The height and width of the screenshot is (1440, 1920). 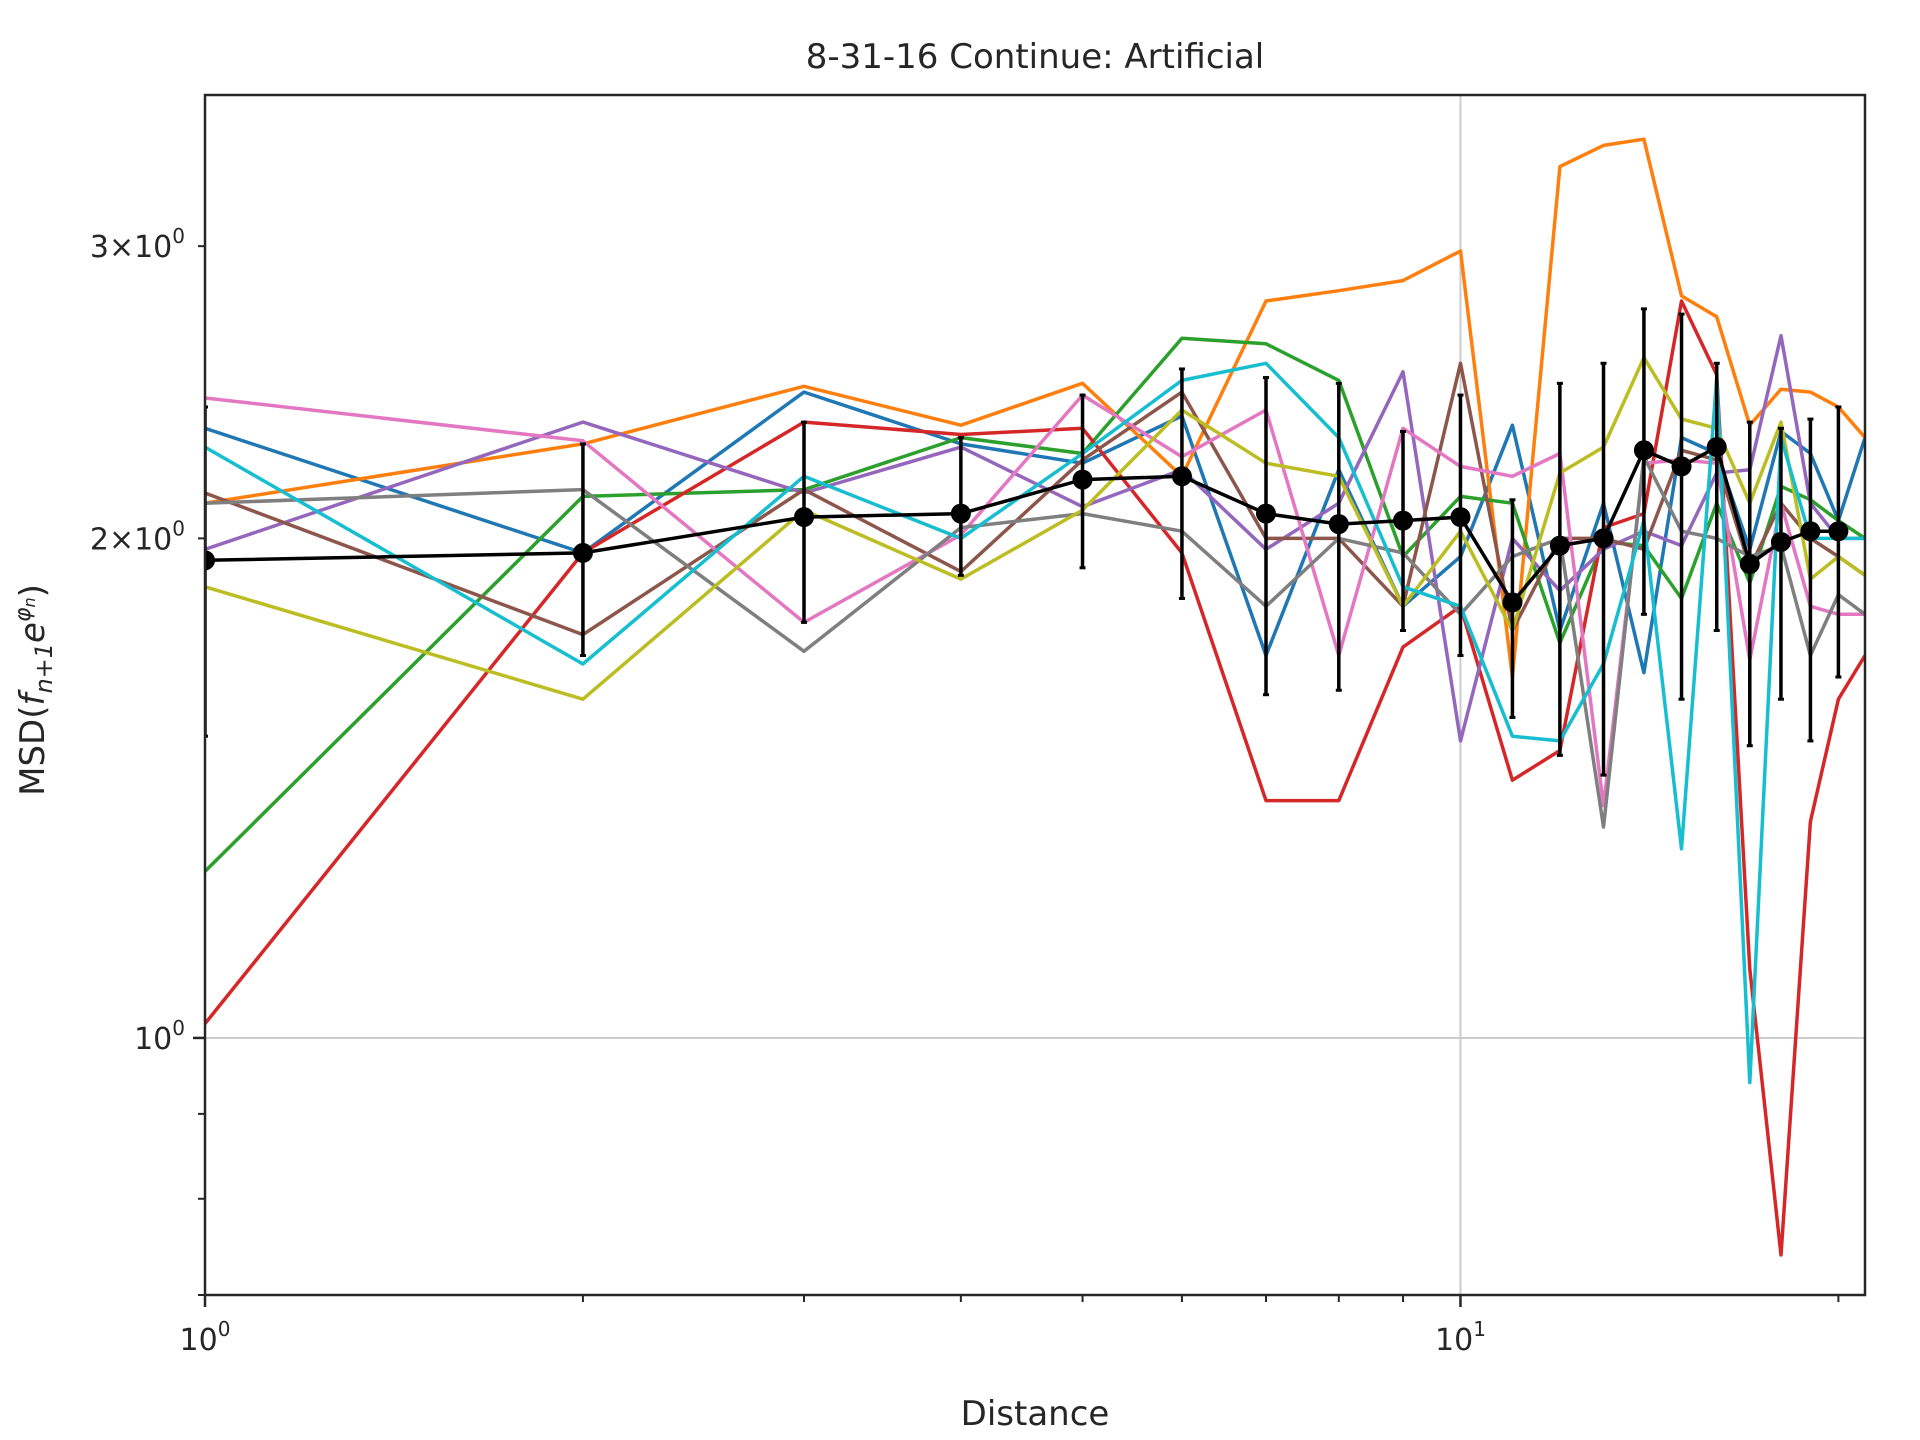 What do you see at coordinates (1010, 1326) in the screenshot?
I see `x-axis-ticks: 10⁰ 10¹` at bounding box center [1010, 1326].